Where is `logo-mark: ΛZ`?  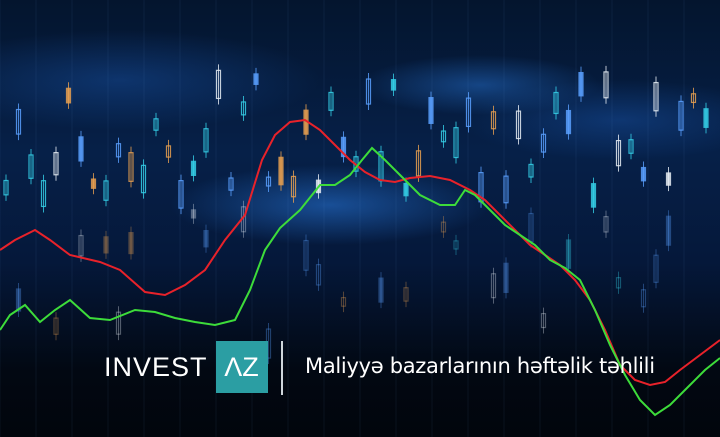 logo-mark: ΛZ is located at coordinates (241, 367).